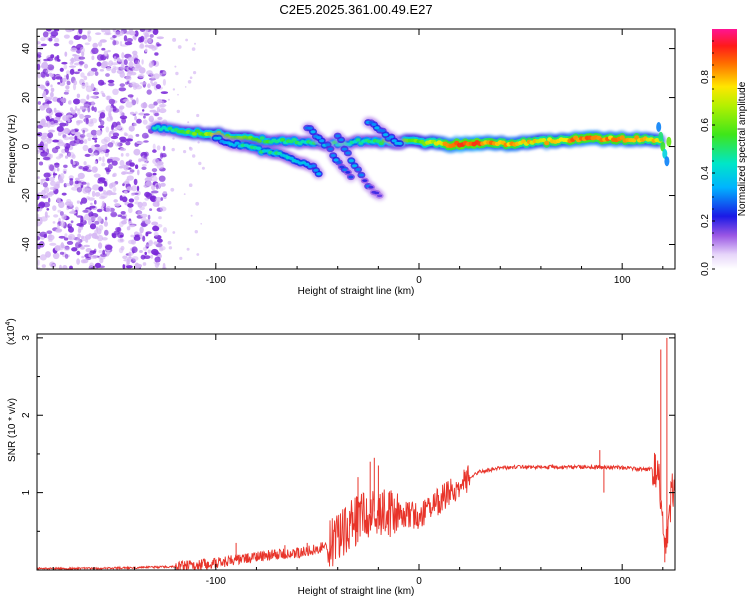 This screenshot has height=600, width=750. Describe the element at coordinates (267, 156) in the screenshot. I see `ridge-lower-branch` at that location.